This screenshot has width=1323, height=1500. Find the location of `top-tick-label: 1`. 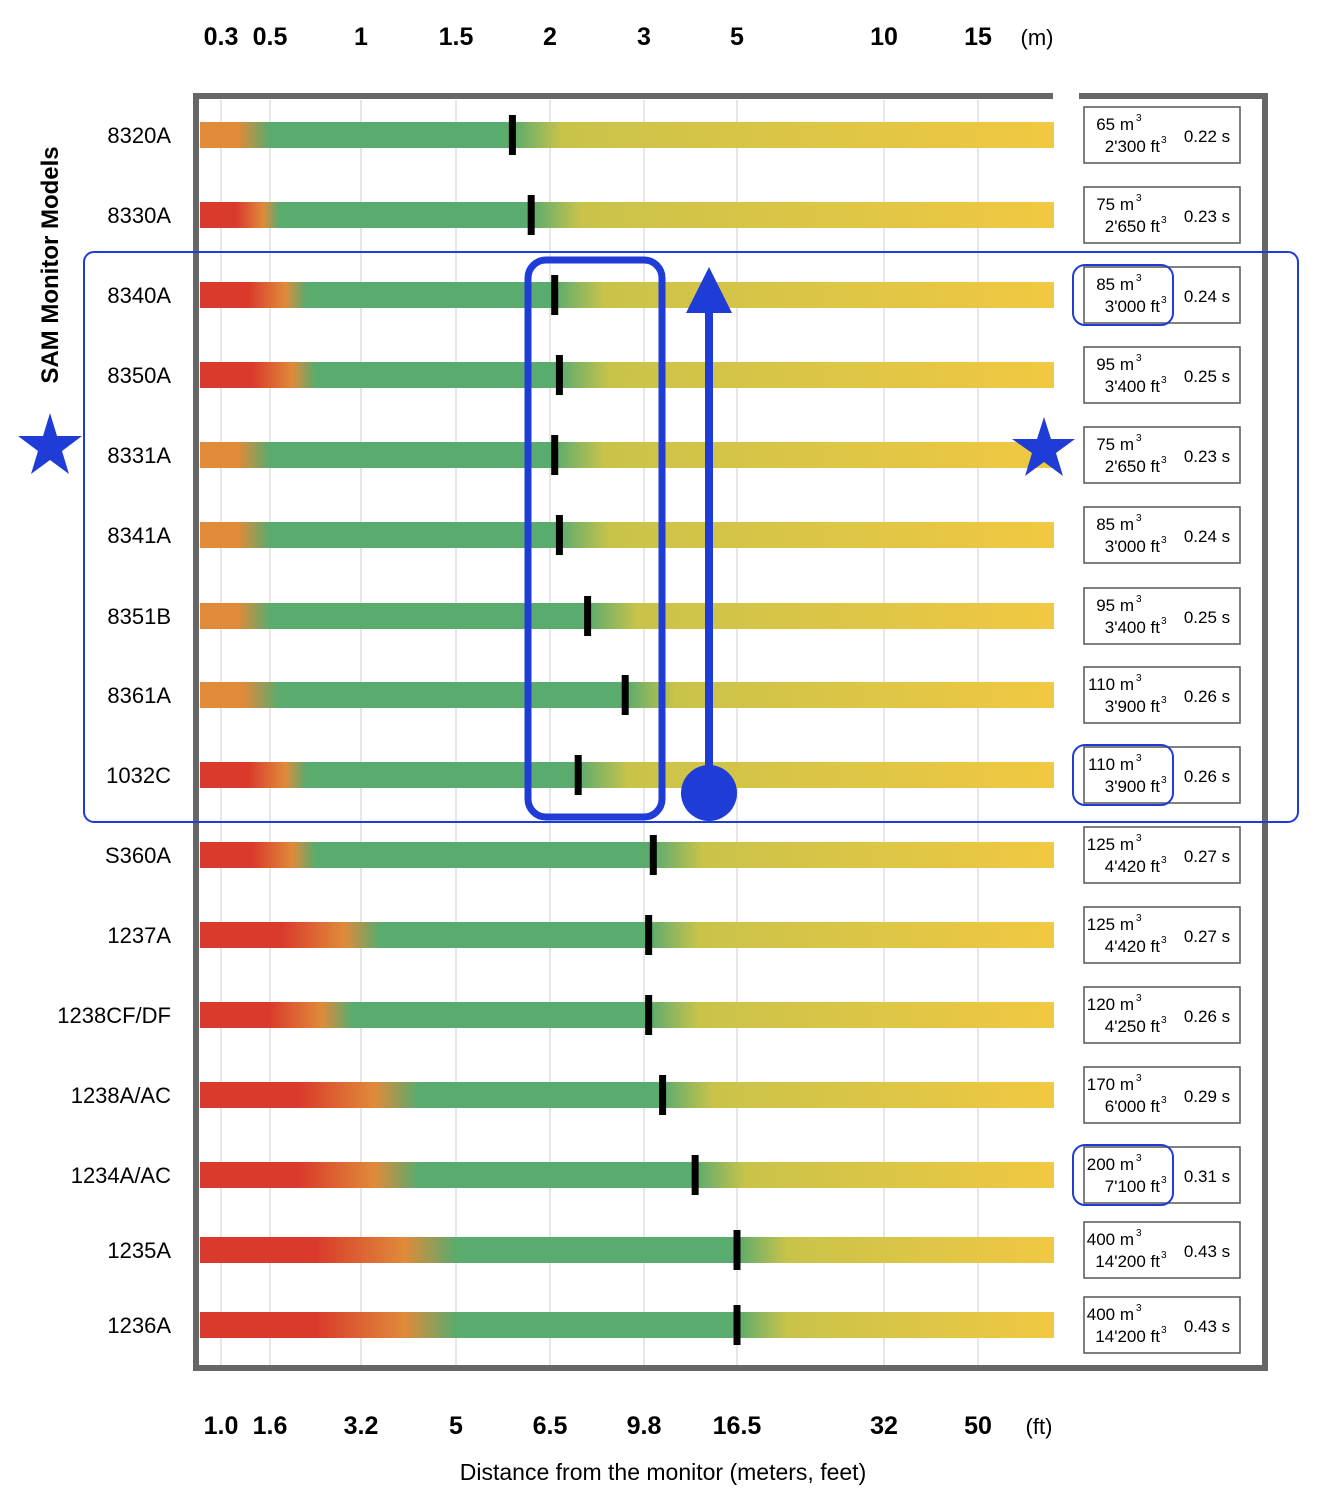

top-tick-label: 1 is located at coordinates (361, 37).